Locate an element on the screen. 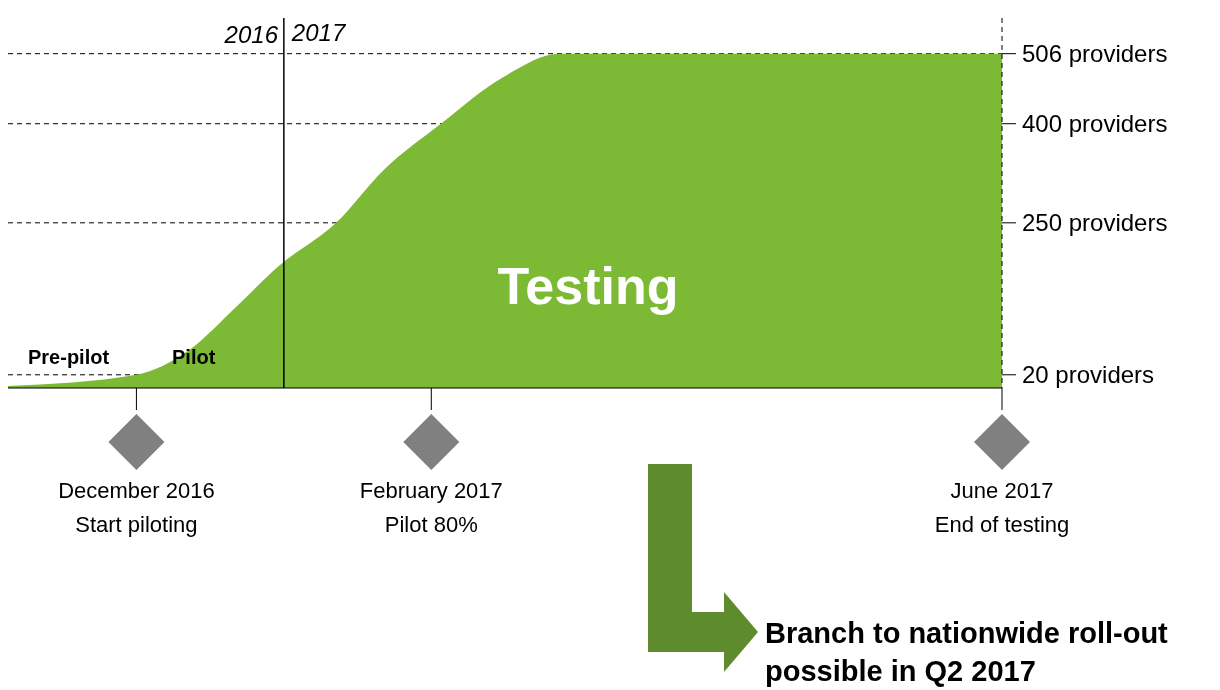  x-tick-label: June 2017 is located at coordinates (1002, 490).